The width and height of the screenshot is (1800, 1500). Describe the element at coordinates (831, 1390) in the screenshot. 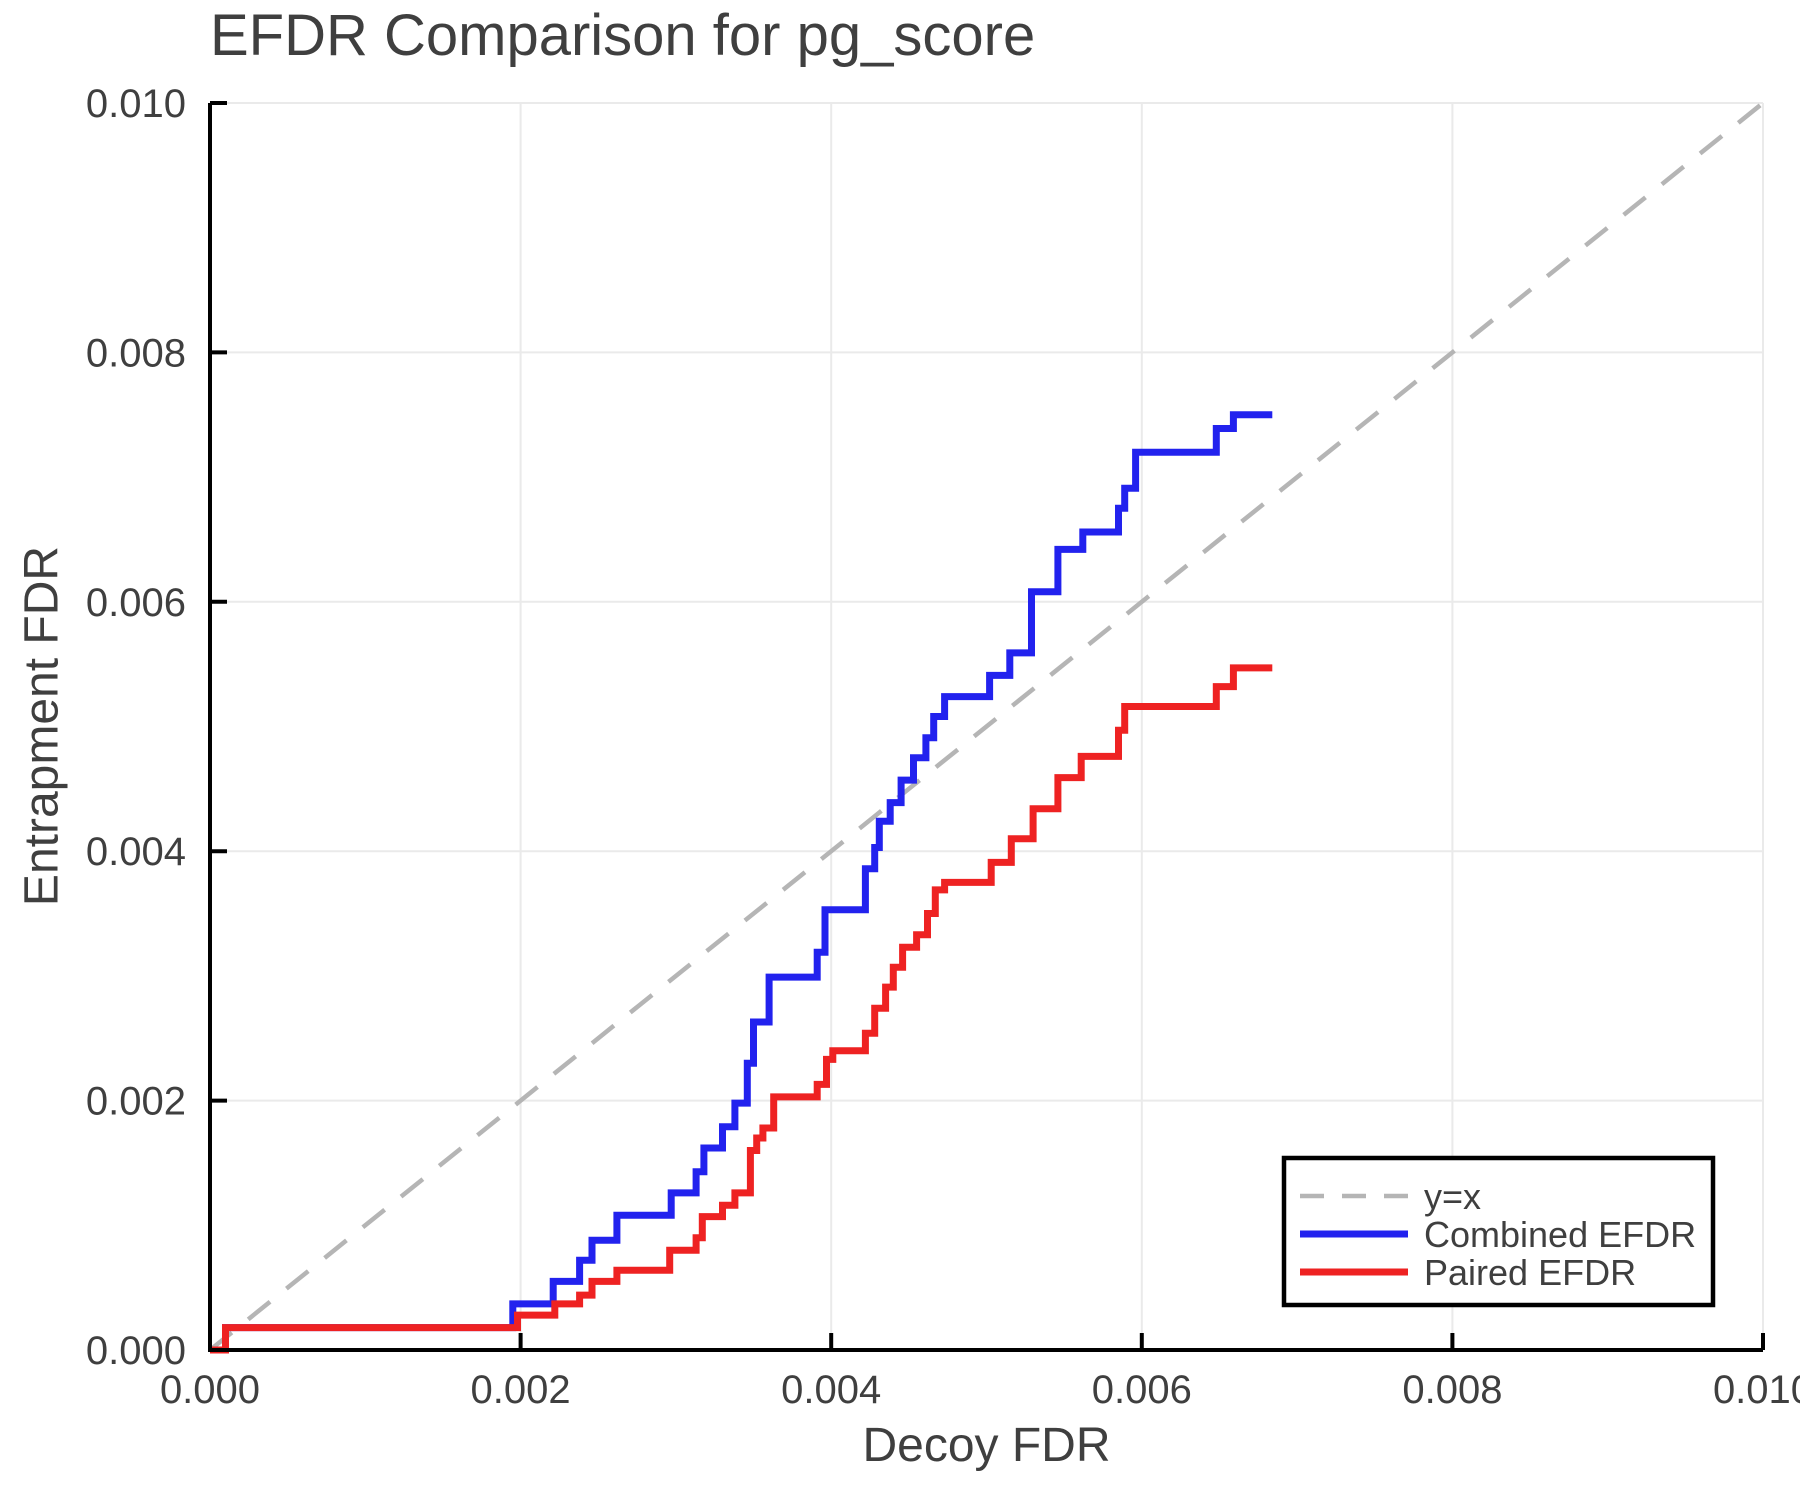

I see `x-tick-label: 0.004` at that location.